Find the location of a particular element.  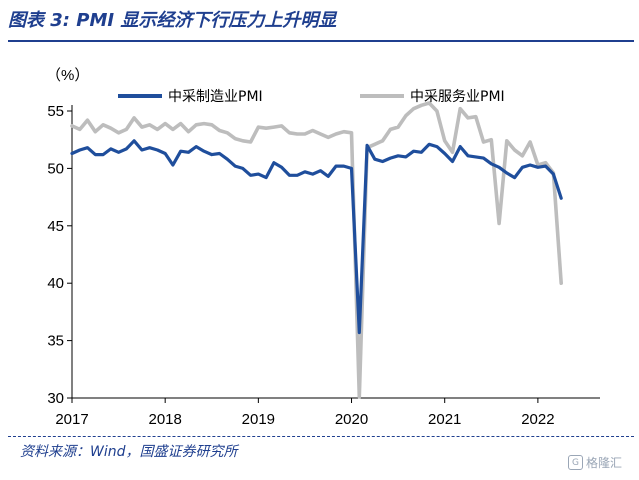

source-note: 资料来源：Wind，国盛证券研究所 is located at coordinates (129, 452).